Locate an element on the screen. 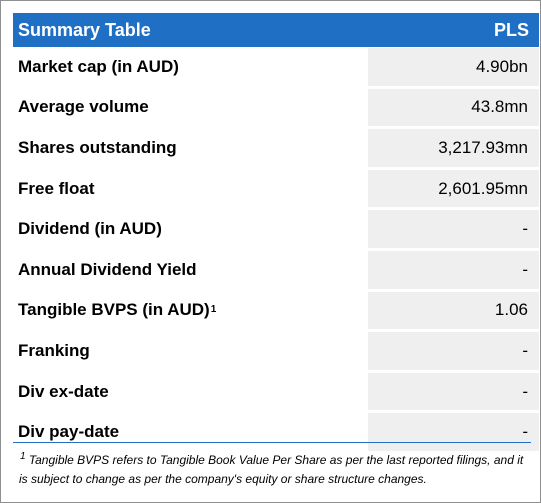  table-row: Div pay-date - is located at coordinates (276, 432).